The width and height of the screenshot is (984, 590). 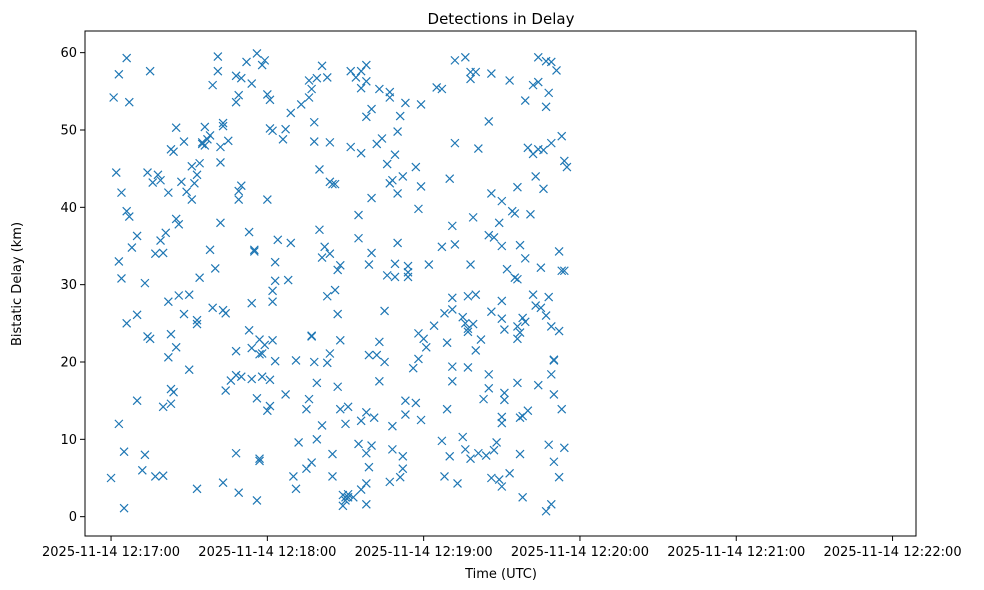 What do you see at coordinates (111, 552) in the screenshot?
I see `x-tick-label: 2025-11-14 12:17:00` at bounding box center [111, 552].